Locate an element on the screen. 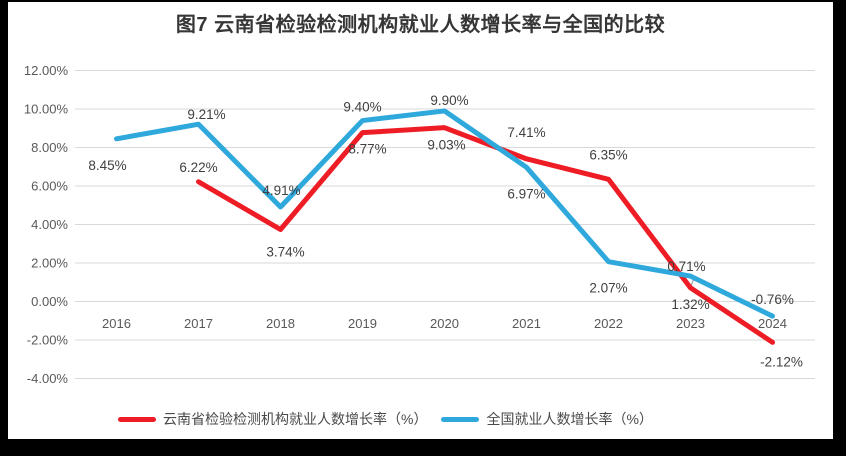 The width and height of the screenshot is (846, 456). y-tick-label: -2.00% is located at coordinates (48, 340).